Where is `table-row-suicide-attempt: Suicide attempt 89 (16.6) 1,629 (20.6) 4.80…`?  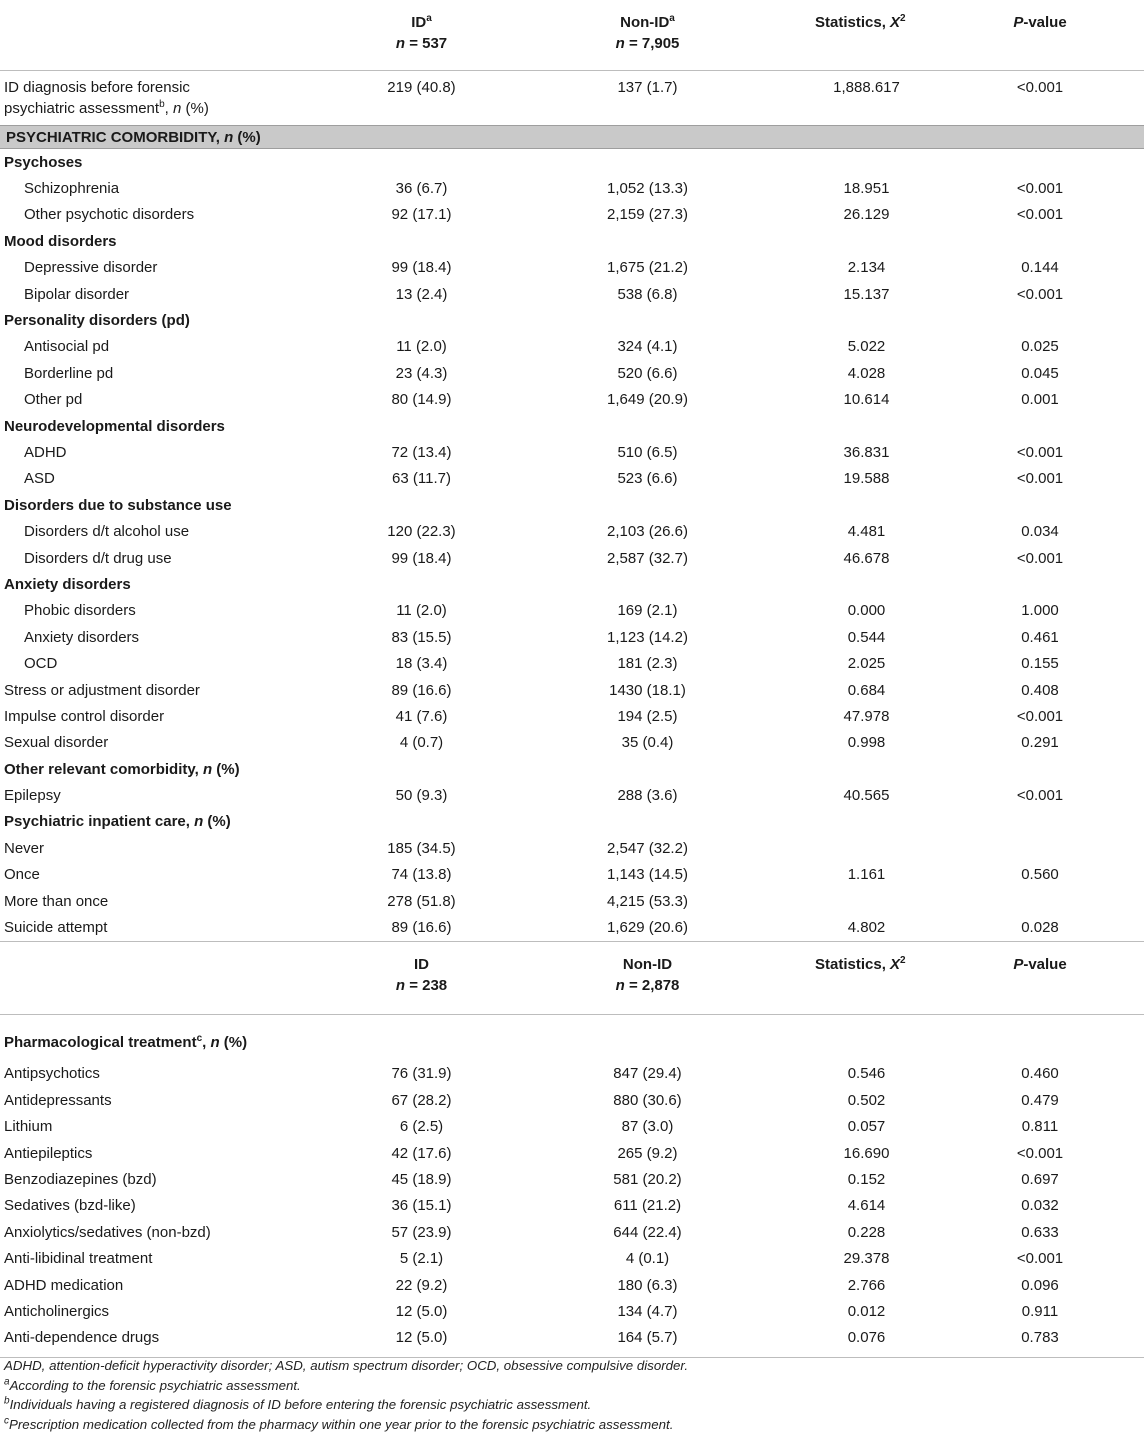
table-row-suicide-attempt: Suicide attempt 89 (16.6) 1,629 (20.6) 4.80… is located at coordinates (572, 927).